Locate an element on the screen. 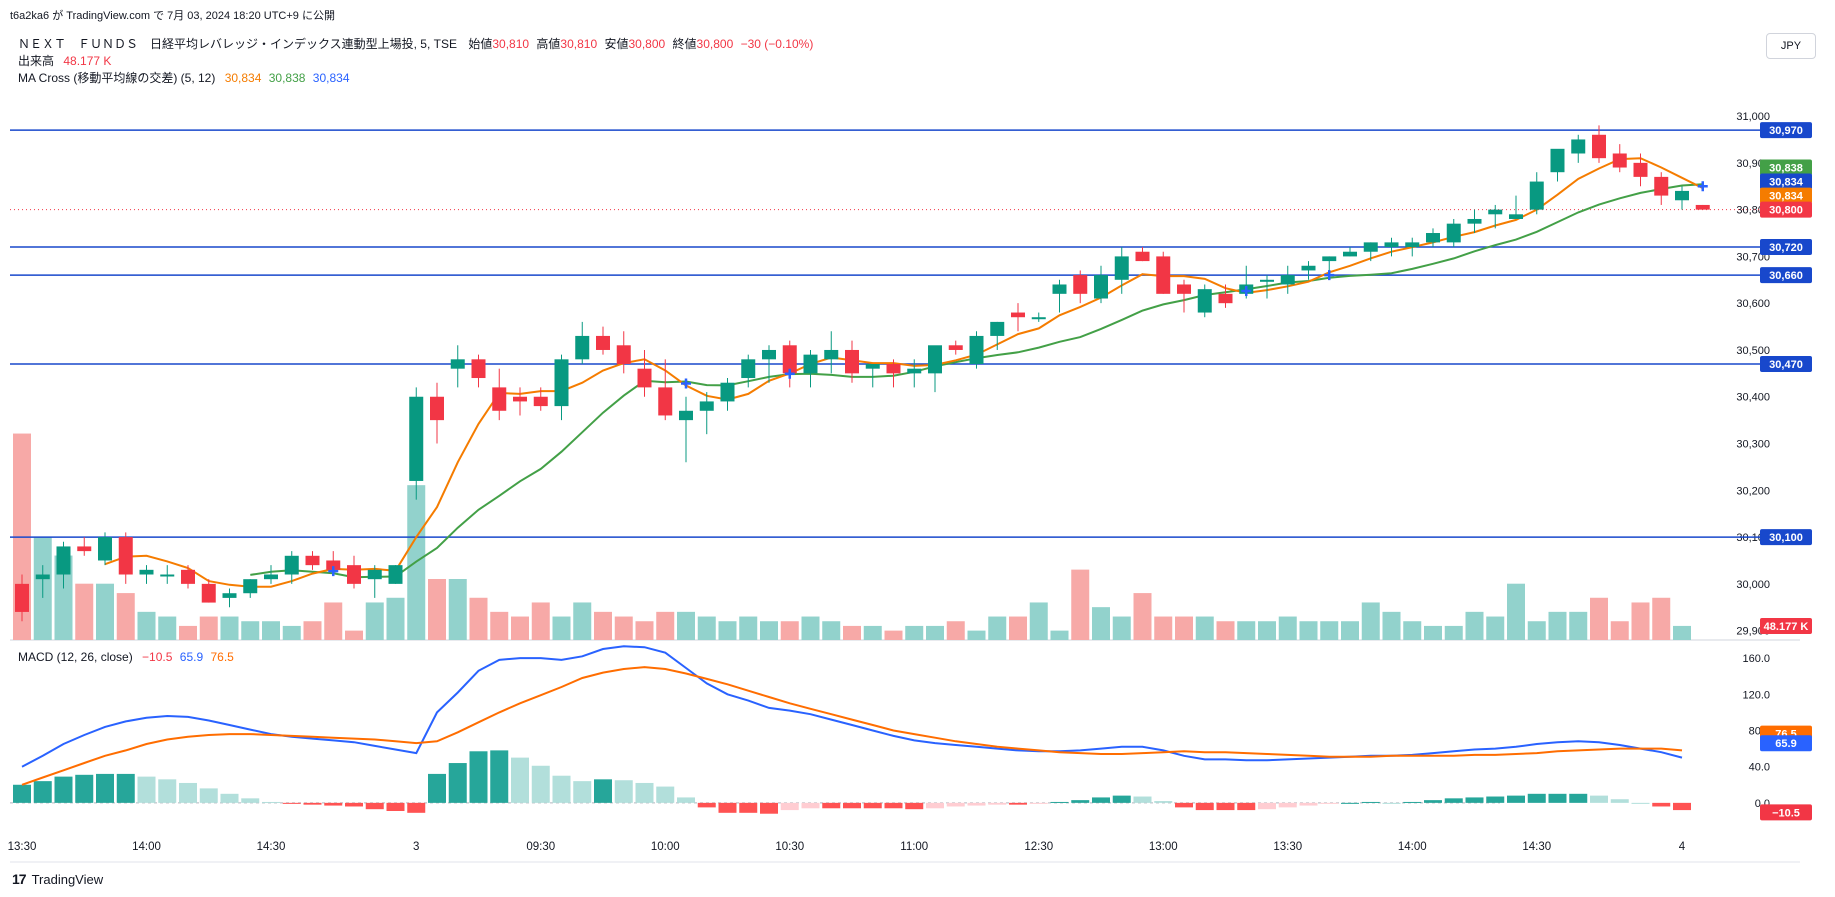  price-tick-label: 30,300 is located at coordinates (1753, 445).